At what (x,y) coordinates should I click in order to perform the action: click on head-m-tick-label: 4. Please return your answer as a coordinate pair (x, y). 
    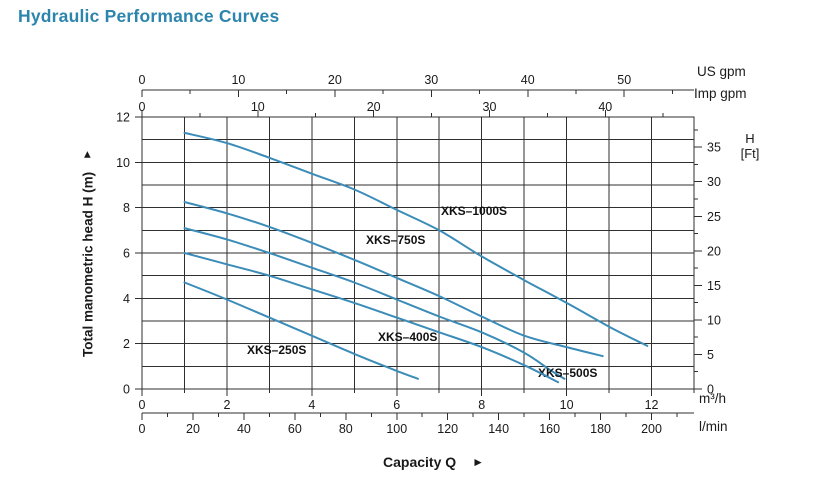
    Looking at the image, I should click on (126, 299).